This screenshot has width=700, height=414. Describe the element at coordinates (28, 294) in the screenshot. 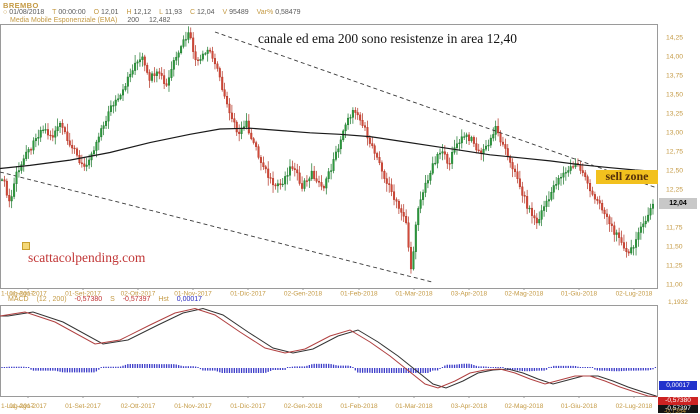

I see `date-axis-label: 01-Ago-2017` at that location.